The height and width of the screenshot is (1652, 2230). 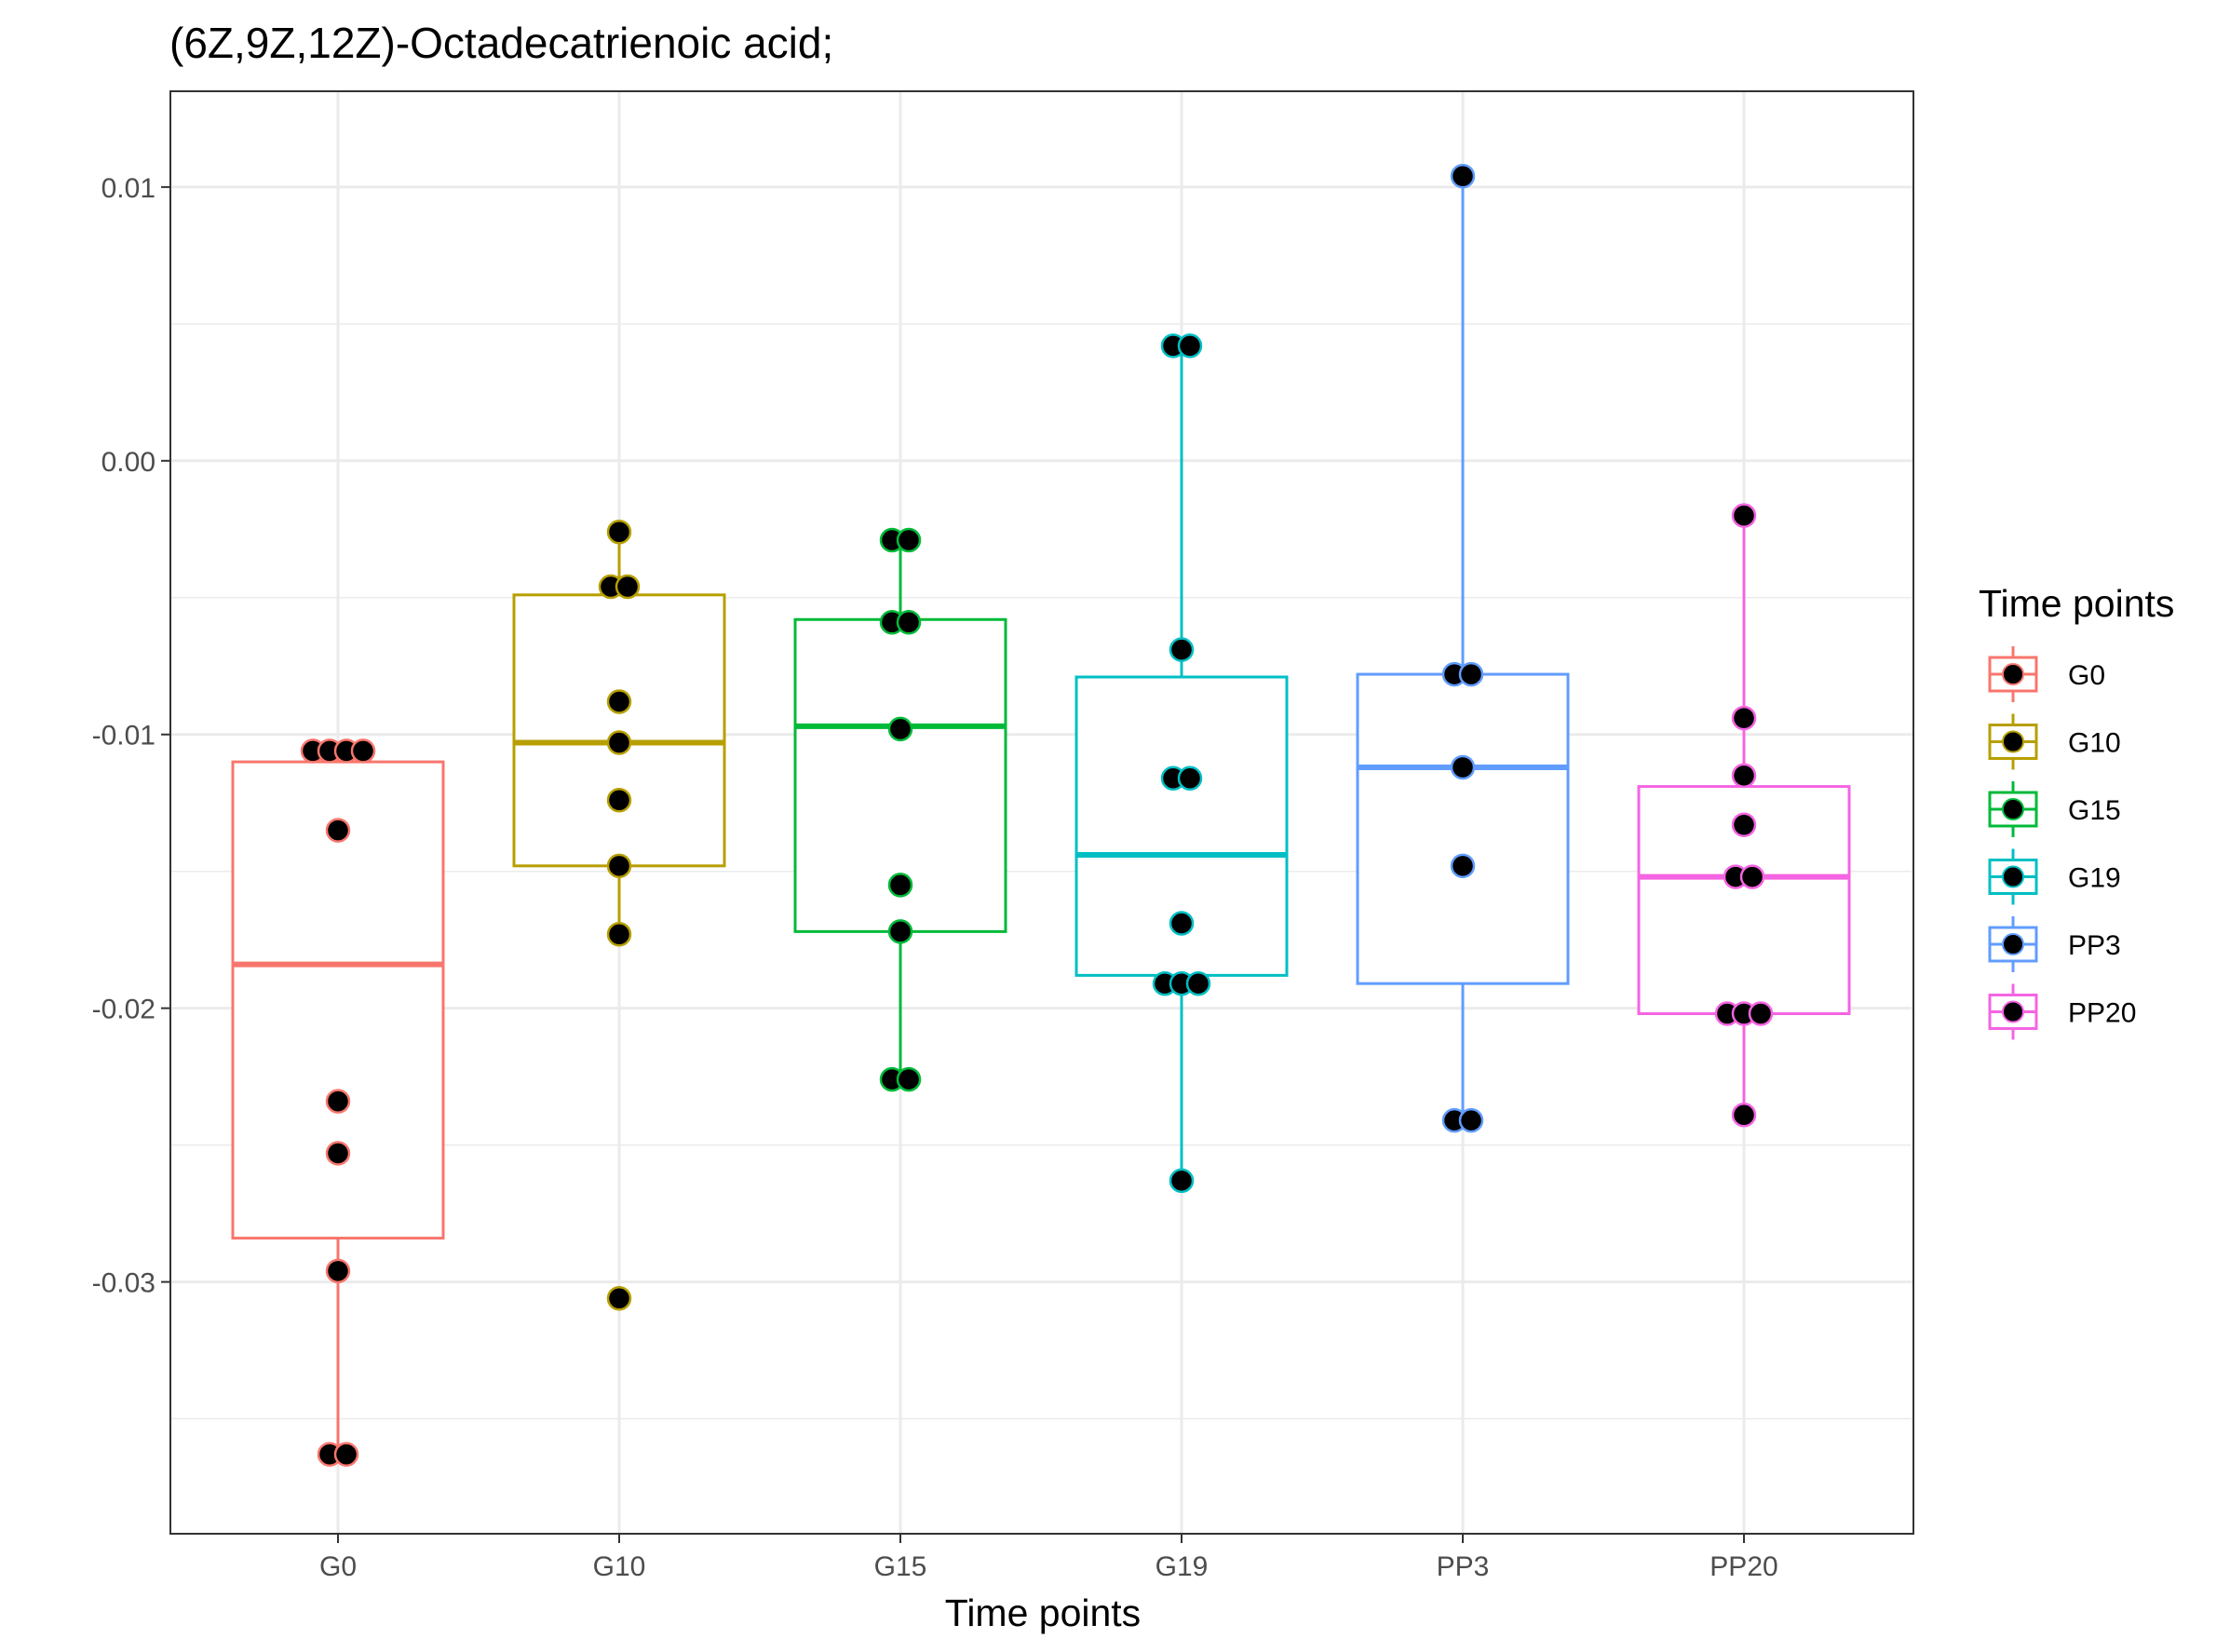 I want to click on x-tick-label: PP20, so click(x=1744, y=1566).